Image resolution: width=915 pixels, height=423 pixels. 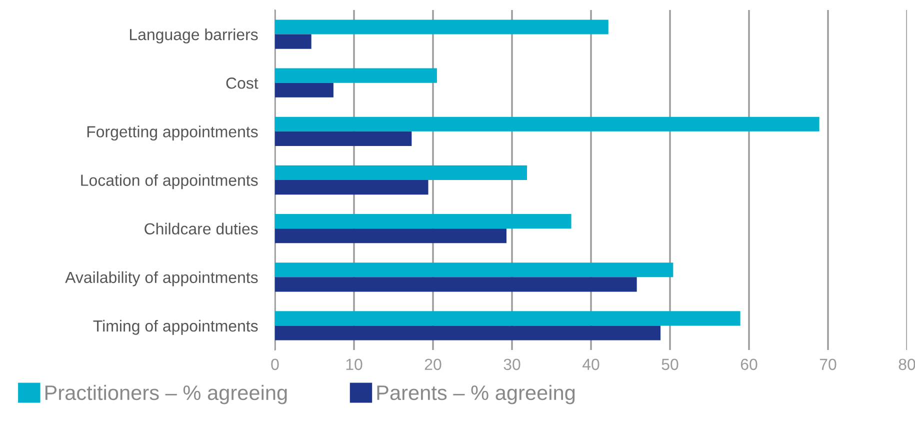 I want to click on y-tick-label: Language barriers, so click(x=194, y=36).